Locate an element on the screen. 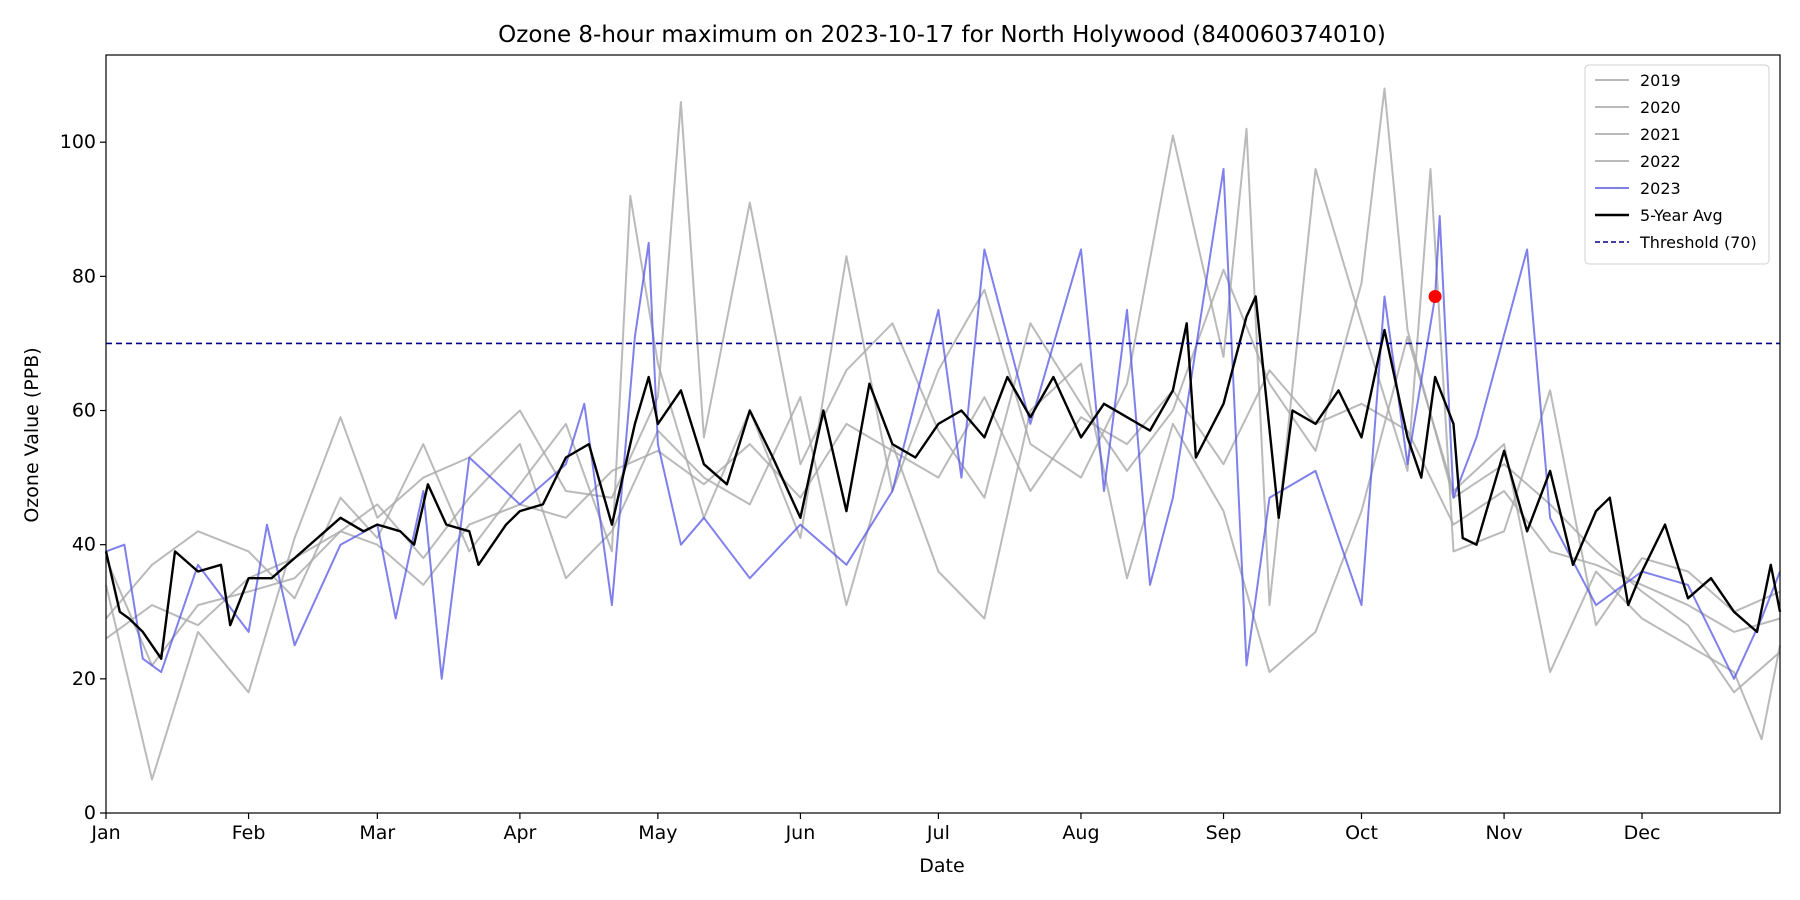  y-tick-label: 0 is located at coordinates (90, 813).